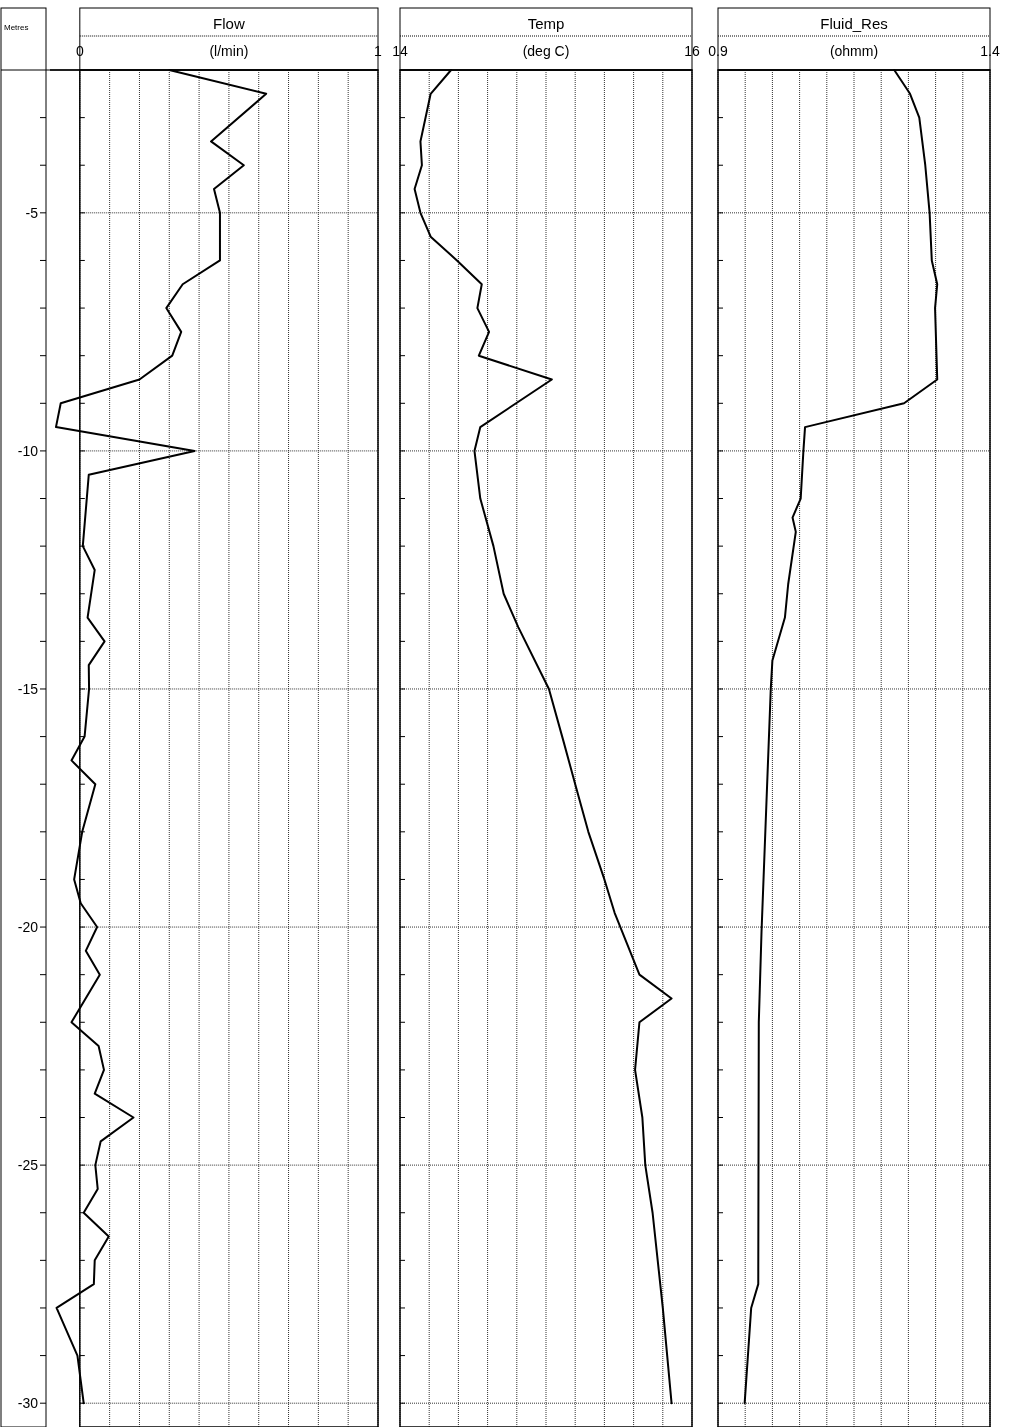 The image size is (1014, 1427). Describe the element at coordinates (546, 51) in the screenshot. I see `x-axis-title: (deg C)` at that location.